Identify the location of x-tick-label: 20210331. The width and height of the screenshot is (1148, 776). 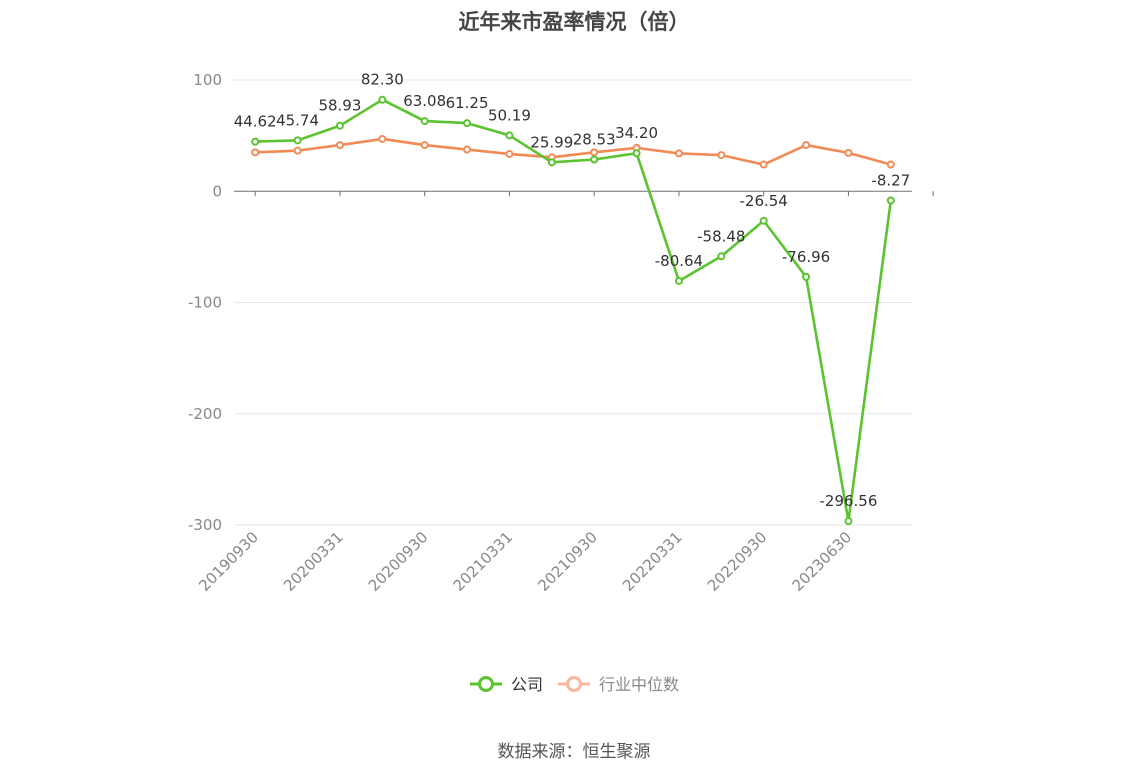
(483, 561).